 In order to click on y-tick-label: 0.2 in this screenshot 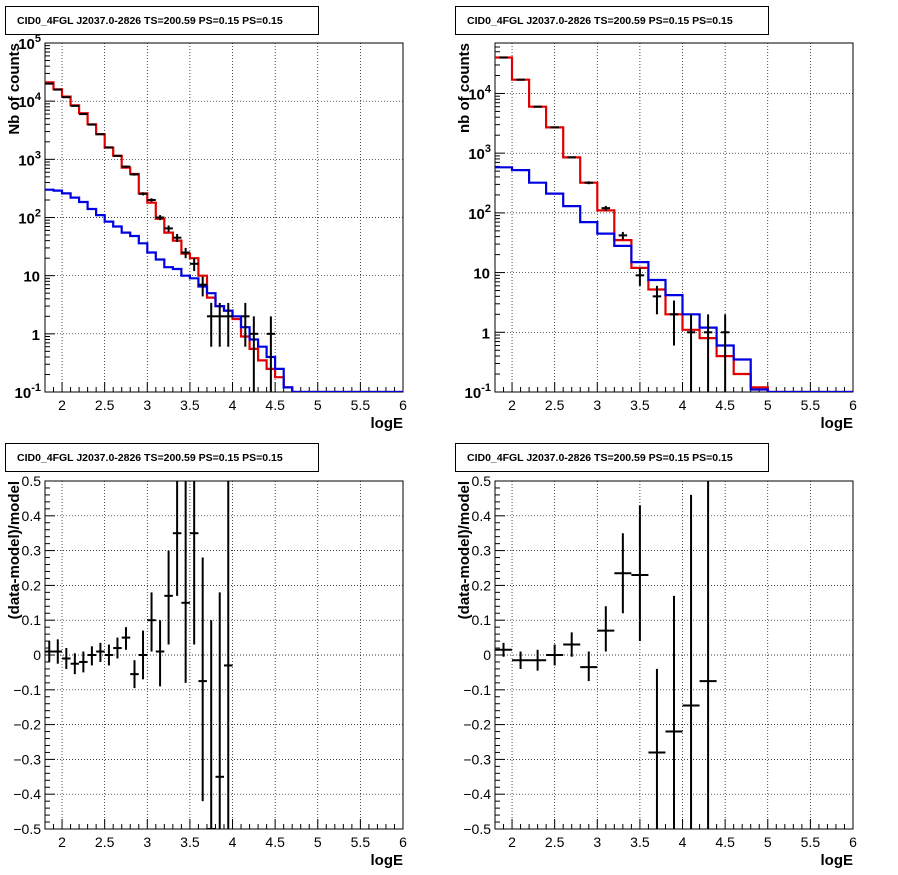, I will do `click(32, 585)`.